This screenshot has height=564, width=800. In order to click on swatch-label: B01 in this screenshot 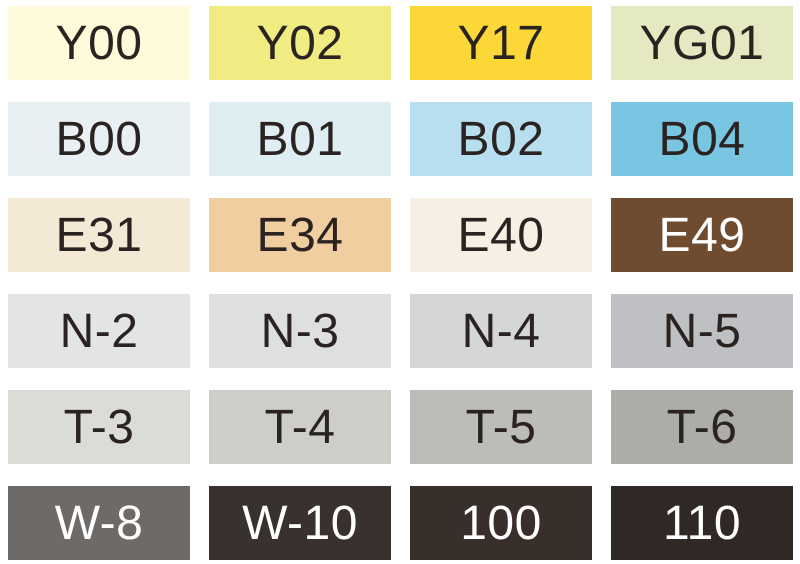, I will do `click(300, 139)`.